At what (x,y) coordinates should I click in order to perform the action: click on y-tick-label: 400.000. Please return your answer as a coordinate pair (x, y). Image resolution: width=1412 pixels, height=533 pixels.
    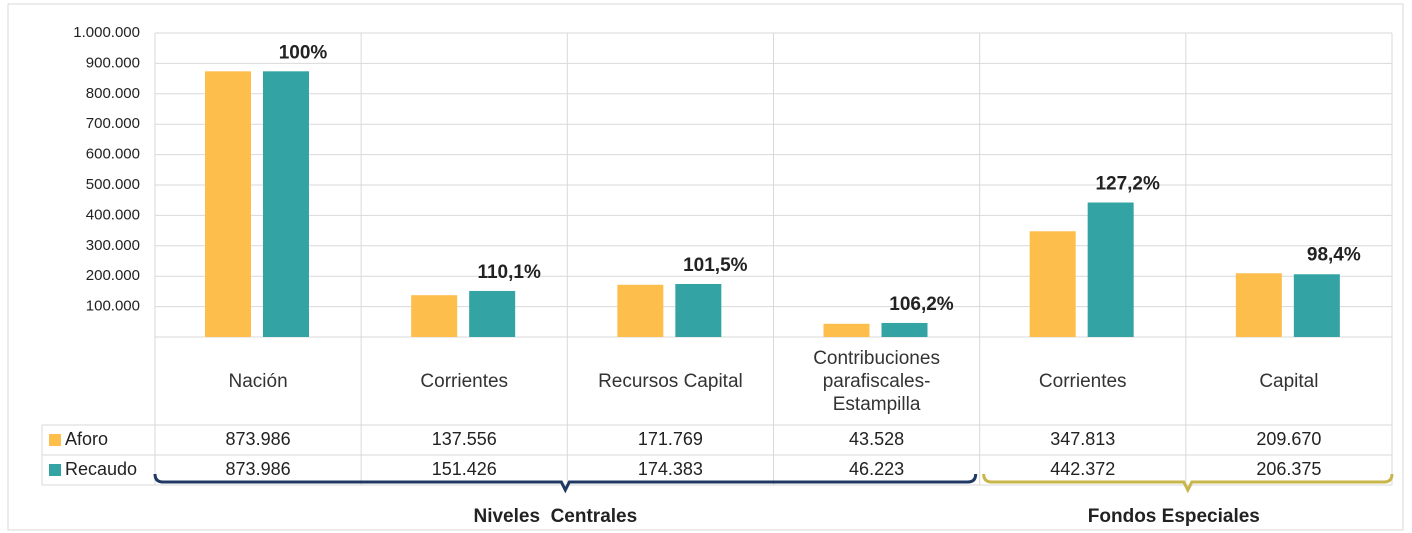
    Looking at the image, I should click on (113, 214).